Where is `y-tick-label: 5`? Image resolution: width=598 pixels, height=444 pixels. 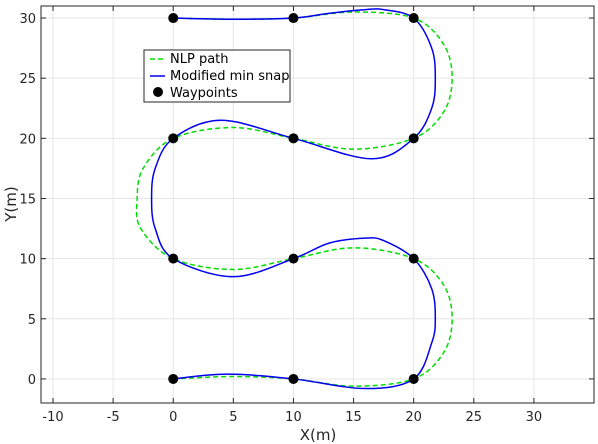
y-tick-label: 5 is located at coordinates (32, 320).